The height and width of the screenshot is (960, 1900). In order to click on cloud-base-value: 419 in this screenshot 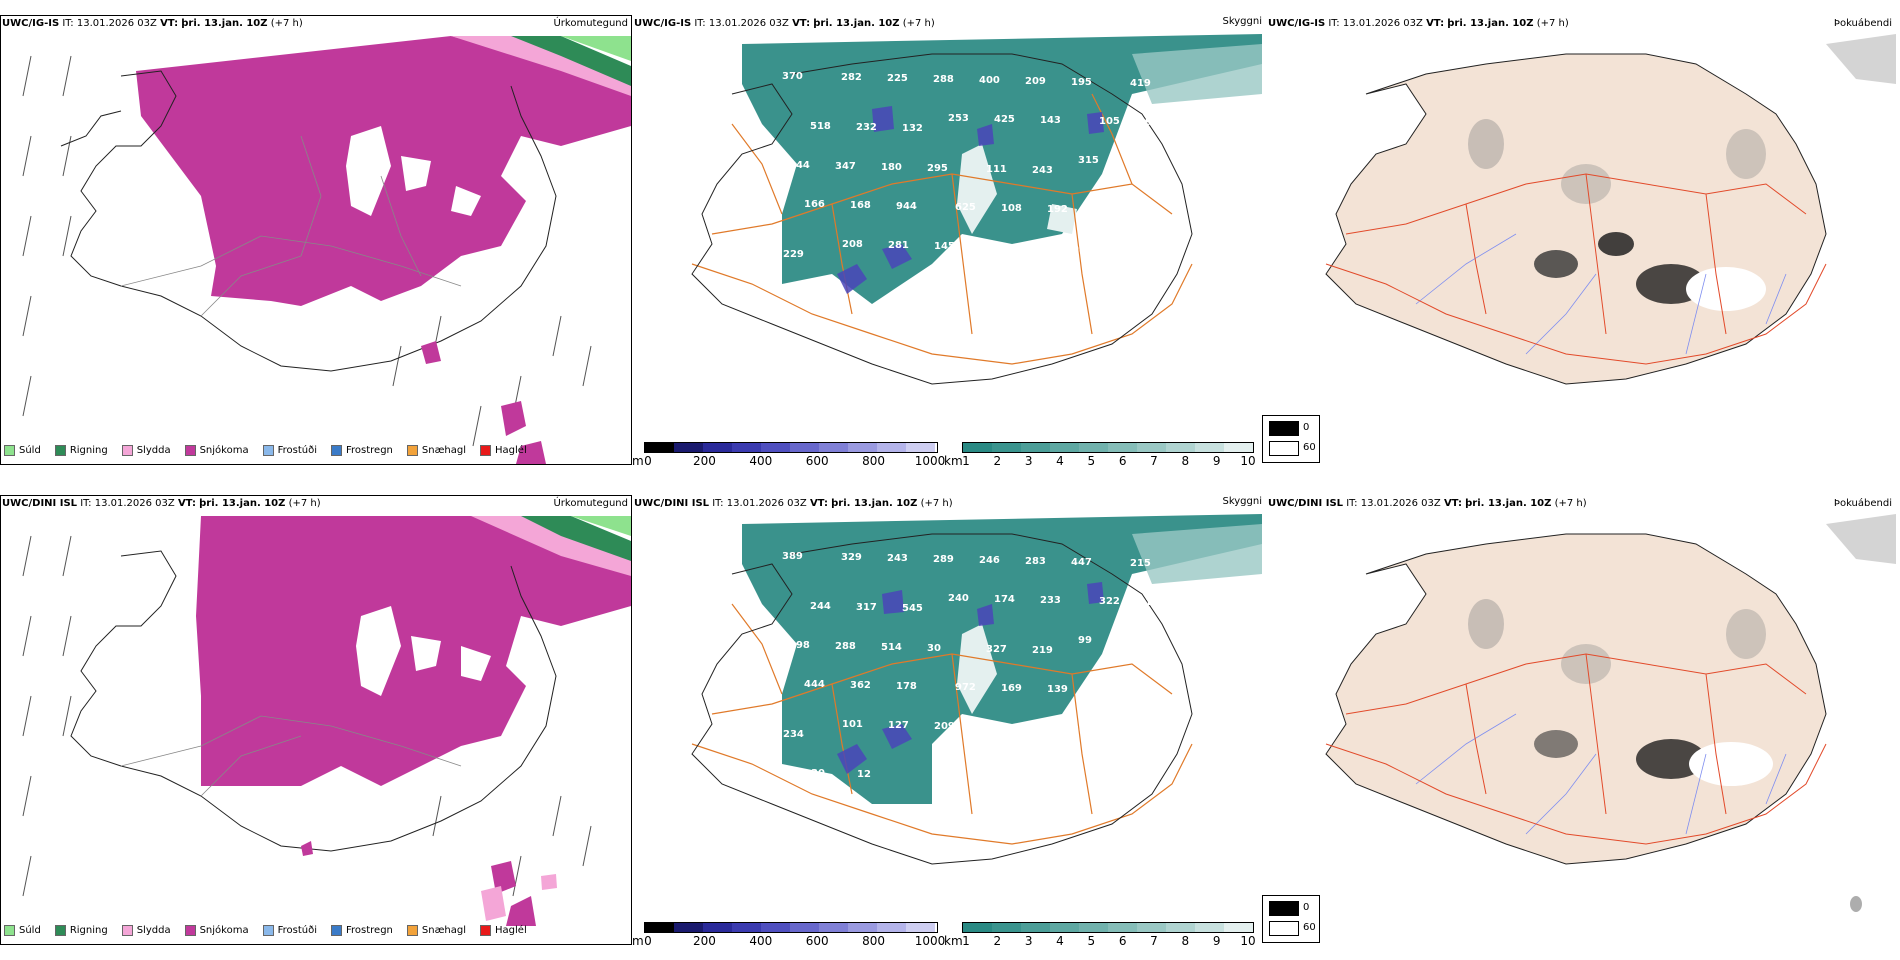, I will do `click(1140, 83)`.